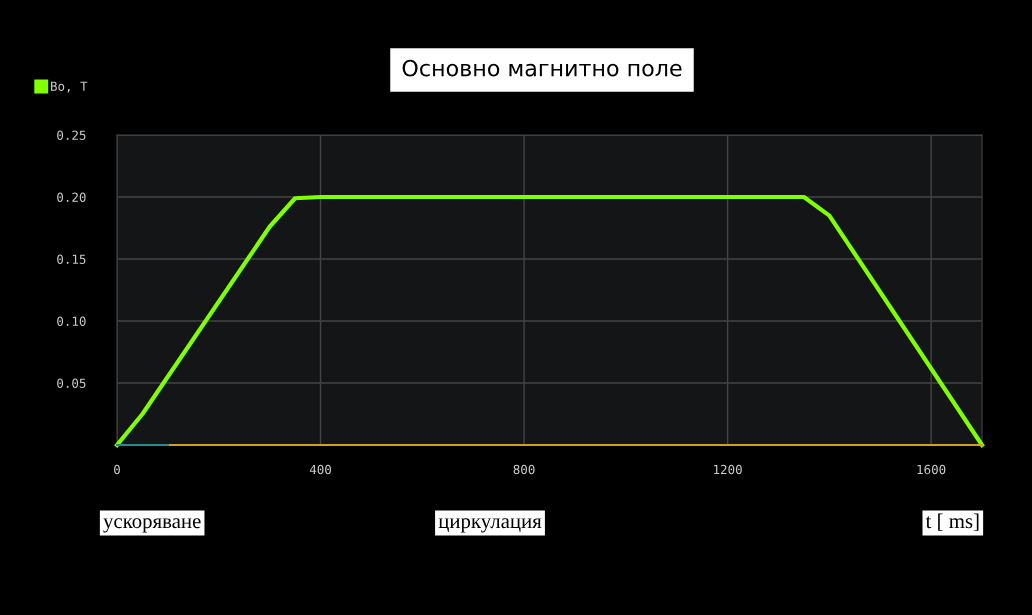 The height and width of the screenshot is (615, 1032). What do you see at coordinates (71, 259) in the screenshot?
I see `y-tick-label: 0.15` at bounding box center [71, 259].